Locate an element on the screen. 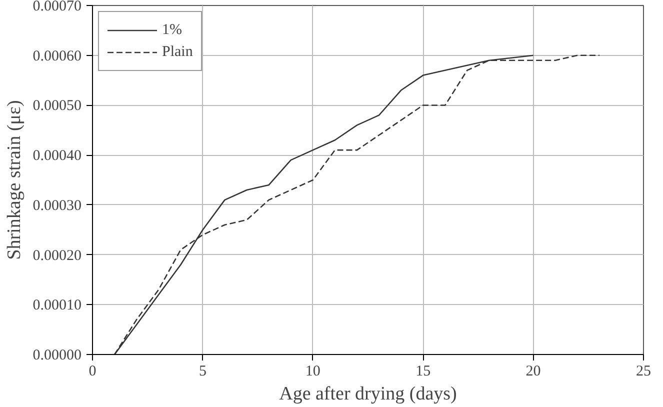 This screenshot has width=663, height=407. x-tick-label: 5 is located at coordinates (202, 372).